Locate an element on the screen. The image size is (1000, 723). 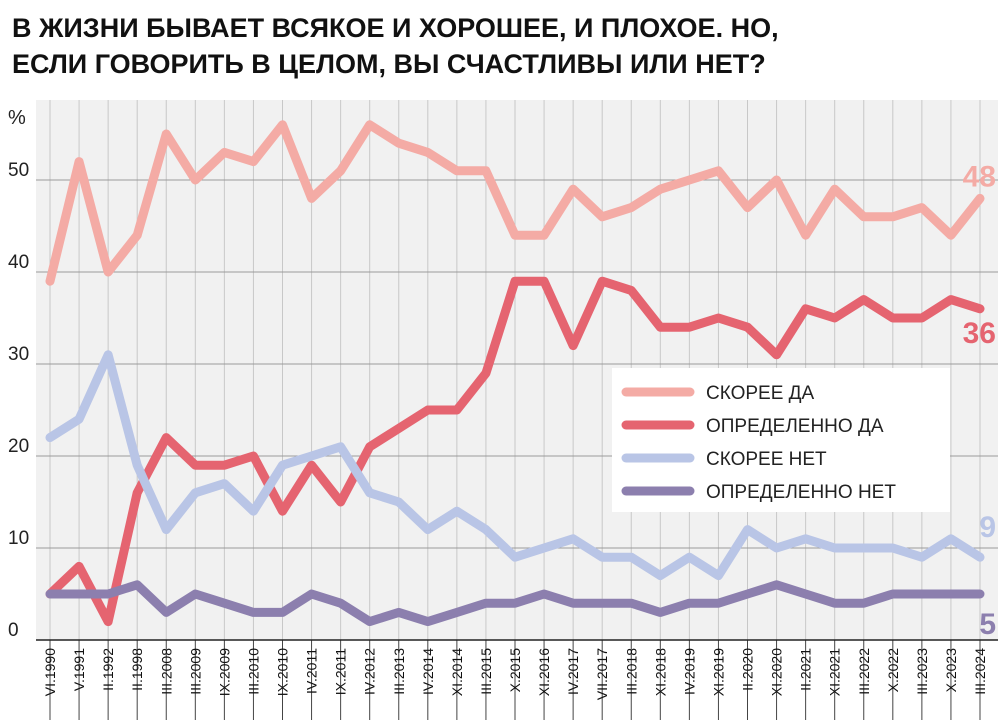
x-tick-label: IV.2011 is located at coordinates (312, 671).